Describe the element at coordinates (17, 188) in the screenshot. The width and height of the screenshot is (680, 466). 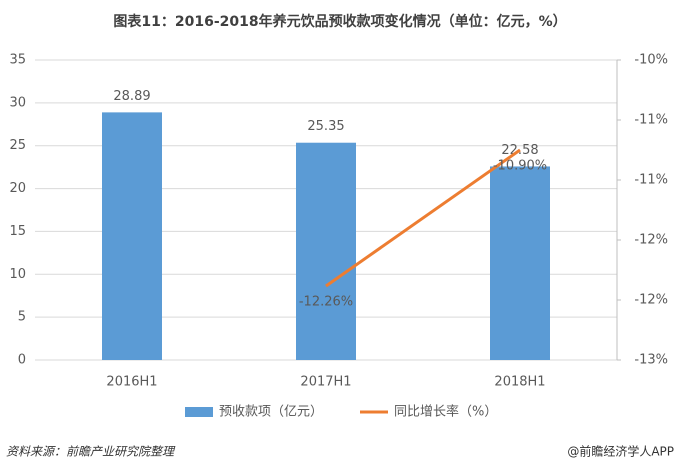
I see `y-tick-label: 20` at that location.